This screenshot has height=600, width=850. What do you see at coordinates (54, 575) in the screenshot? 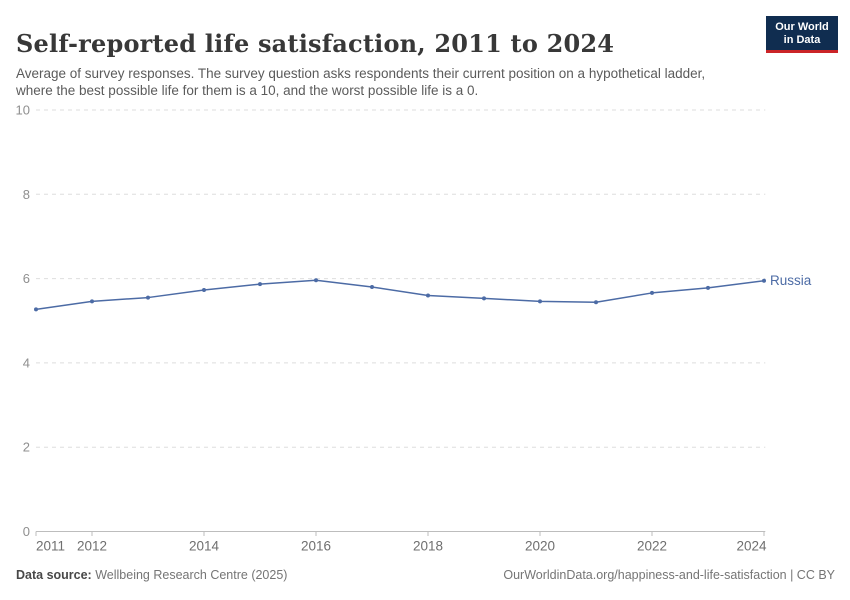
I see `data-source-label: Data source:` at bounding box center [54, 575].